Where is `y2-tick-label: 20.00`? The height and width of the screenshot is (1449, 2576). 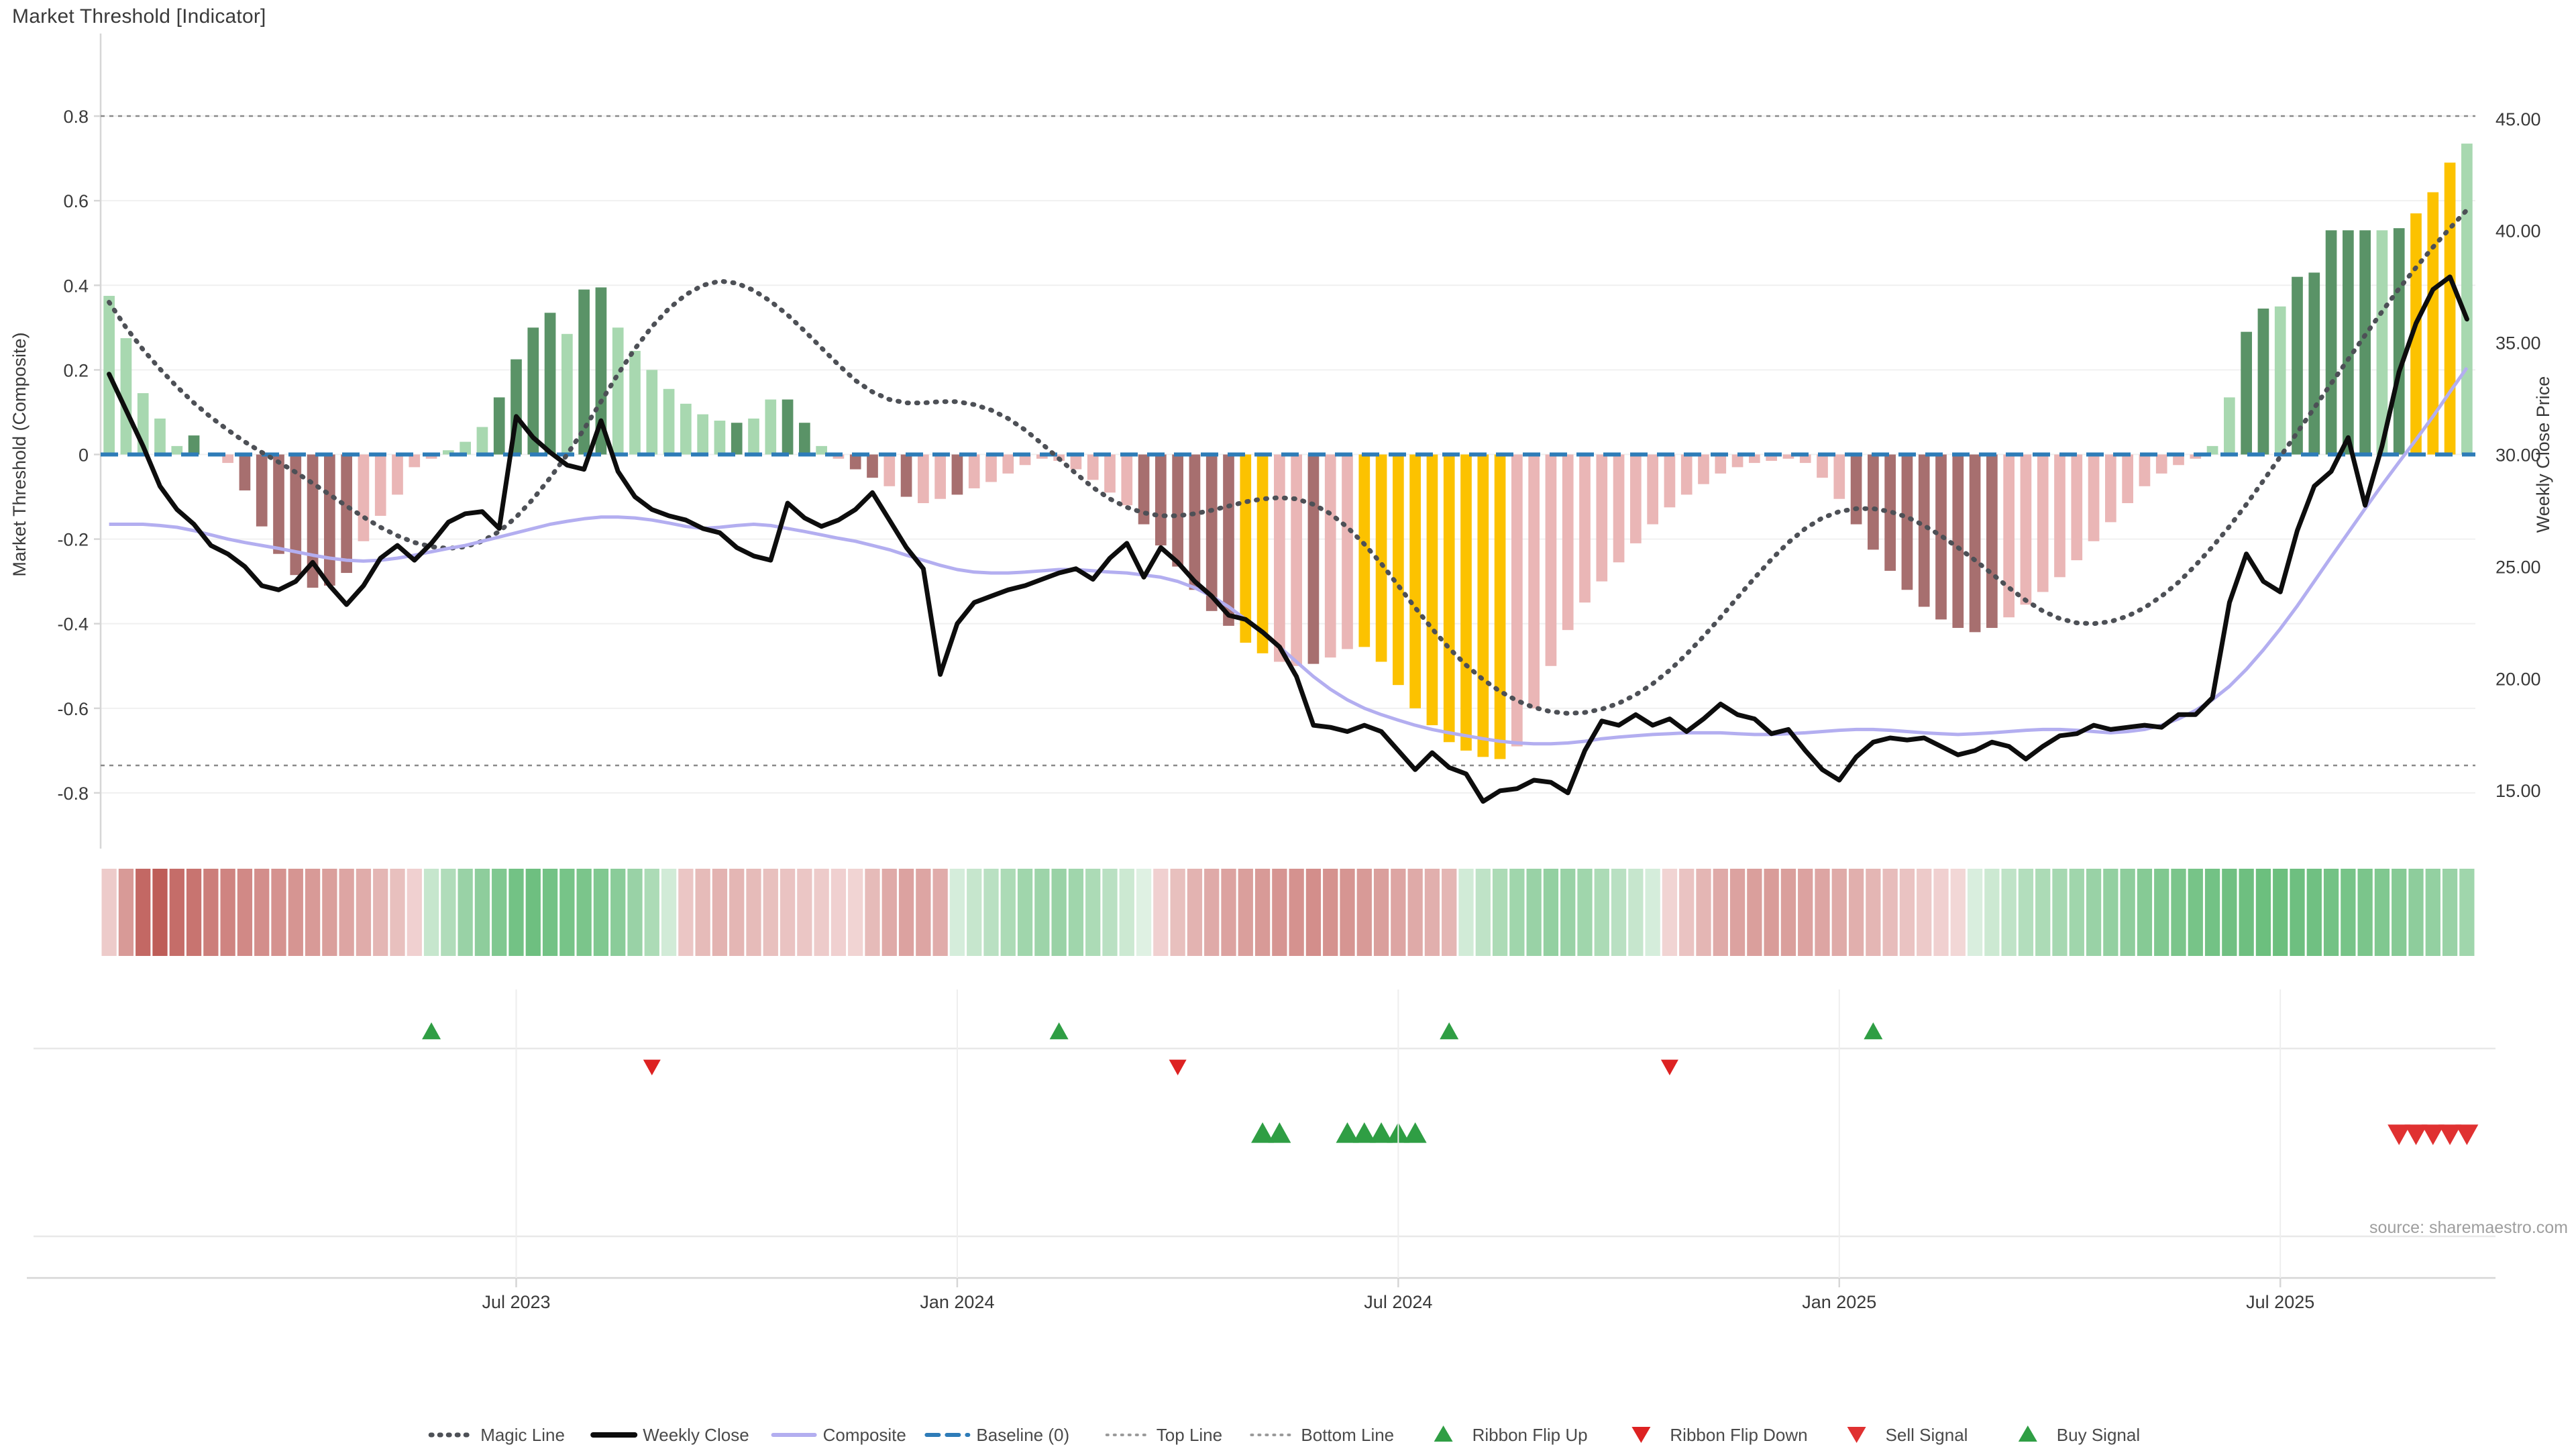 y2-tick-label: 20.00 is located at coordinates (2518, 679).